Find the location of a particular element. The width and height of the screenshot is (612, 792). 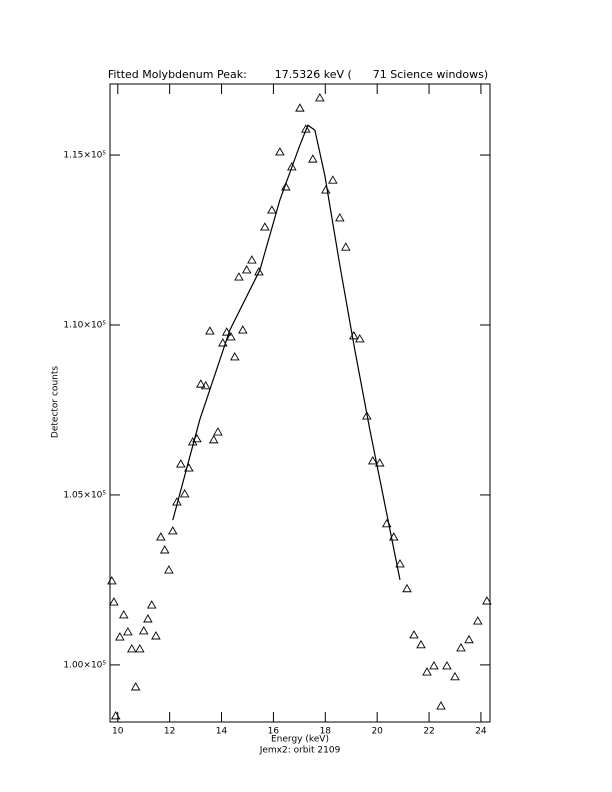

y-tick-label: 1.15×10⁵ is located at coordinates (84, 156).